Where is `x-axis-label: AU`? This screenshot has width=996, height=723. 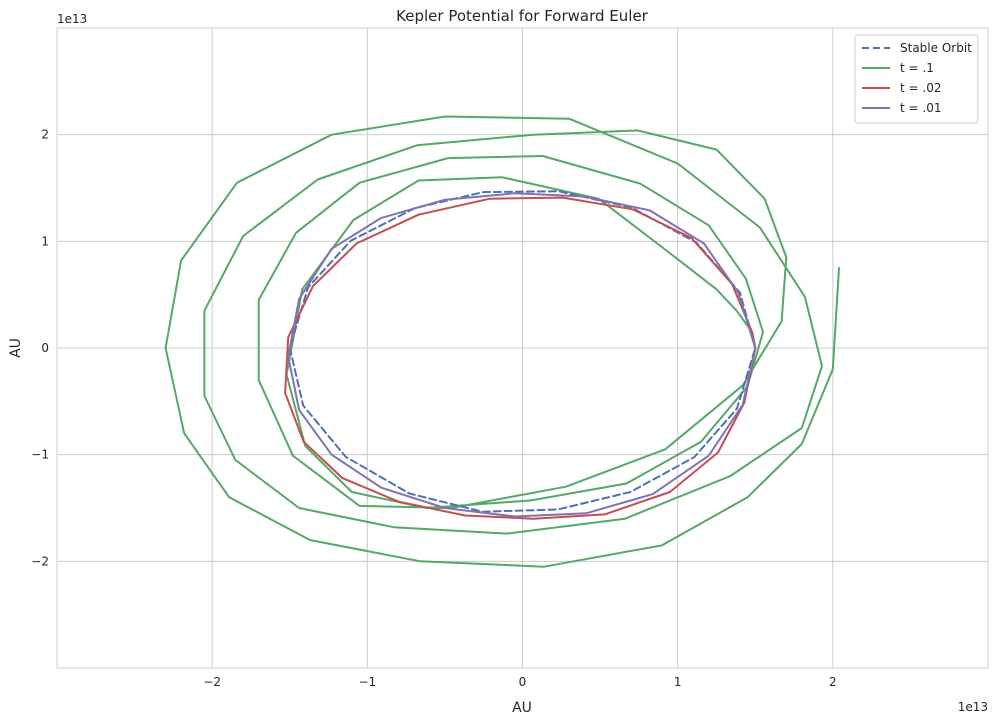 x-axis-label: AU is located at coordinates (522, 708).